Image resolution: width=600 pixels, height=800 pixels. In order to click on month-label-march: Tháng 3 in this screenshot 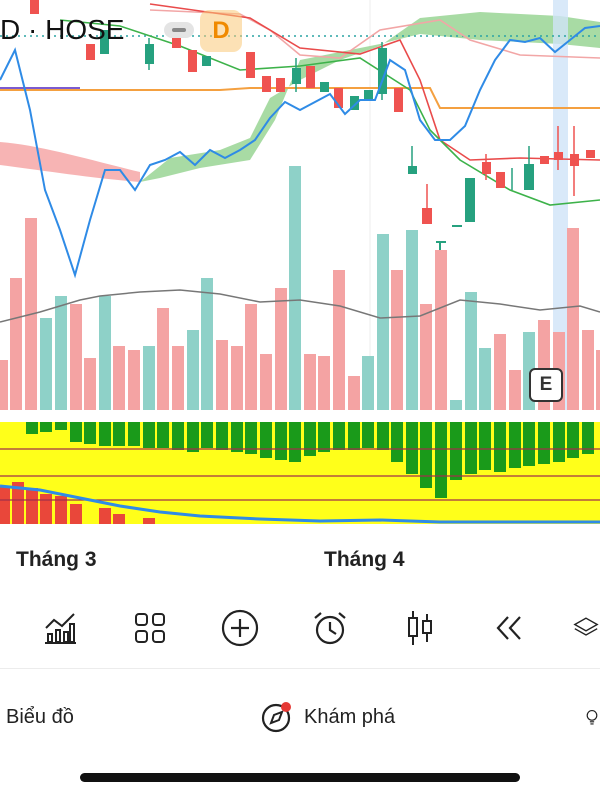, I will do `click(56, 559)`.